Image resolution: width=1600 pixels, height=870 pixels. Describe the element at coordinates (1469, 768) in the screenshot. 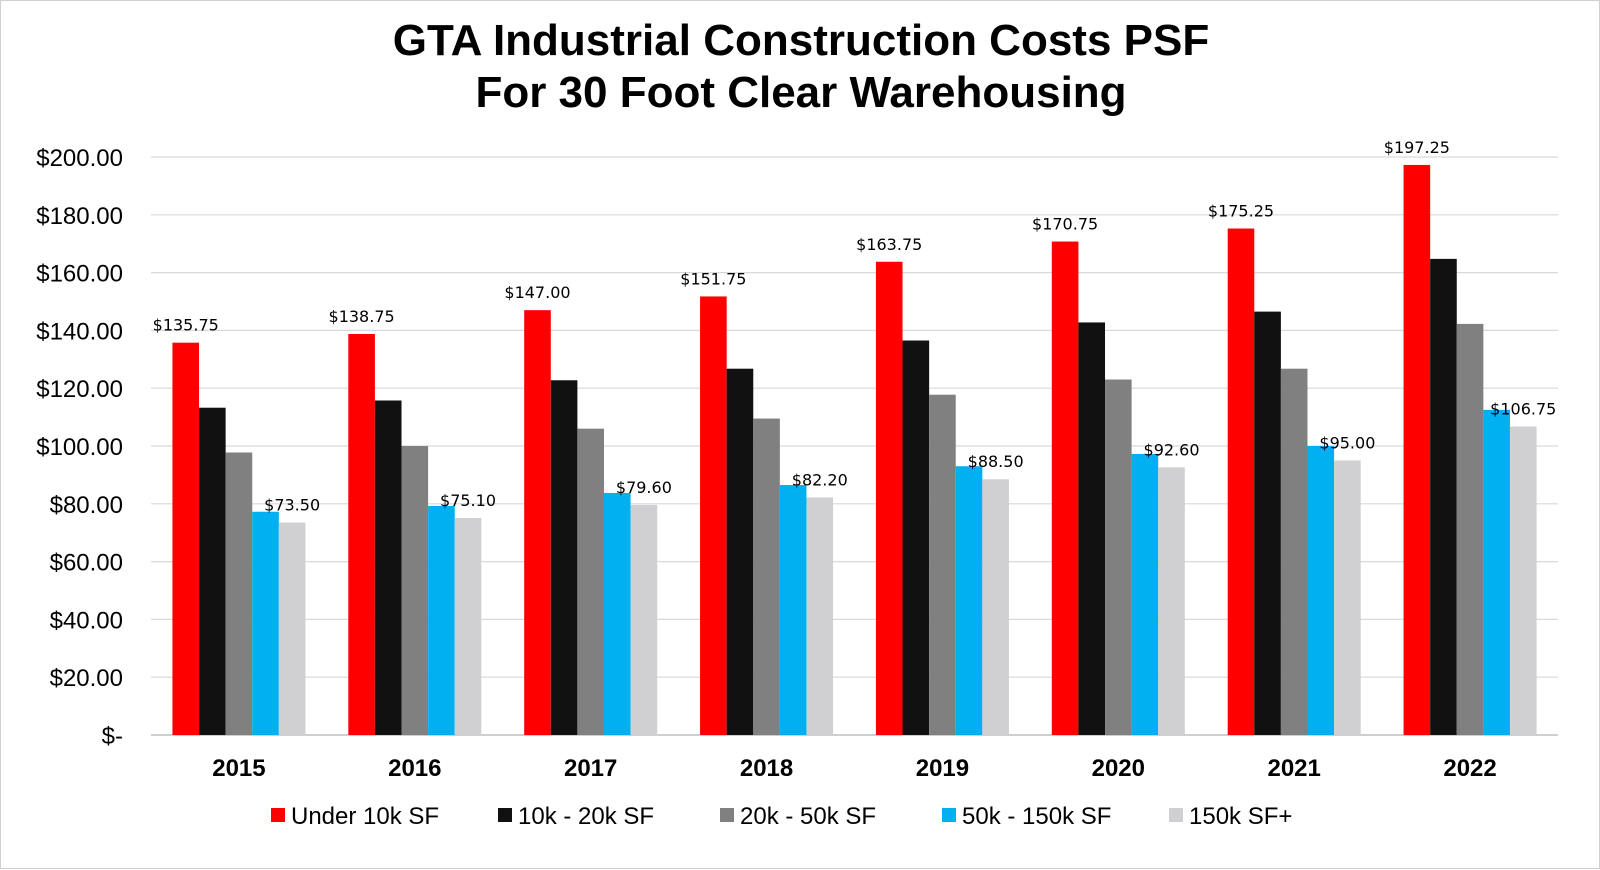

I see `x-tick-label: 2022` at that location.